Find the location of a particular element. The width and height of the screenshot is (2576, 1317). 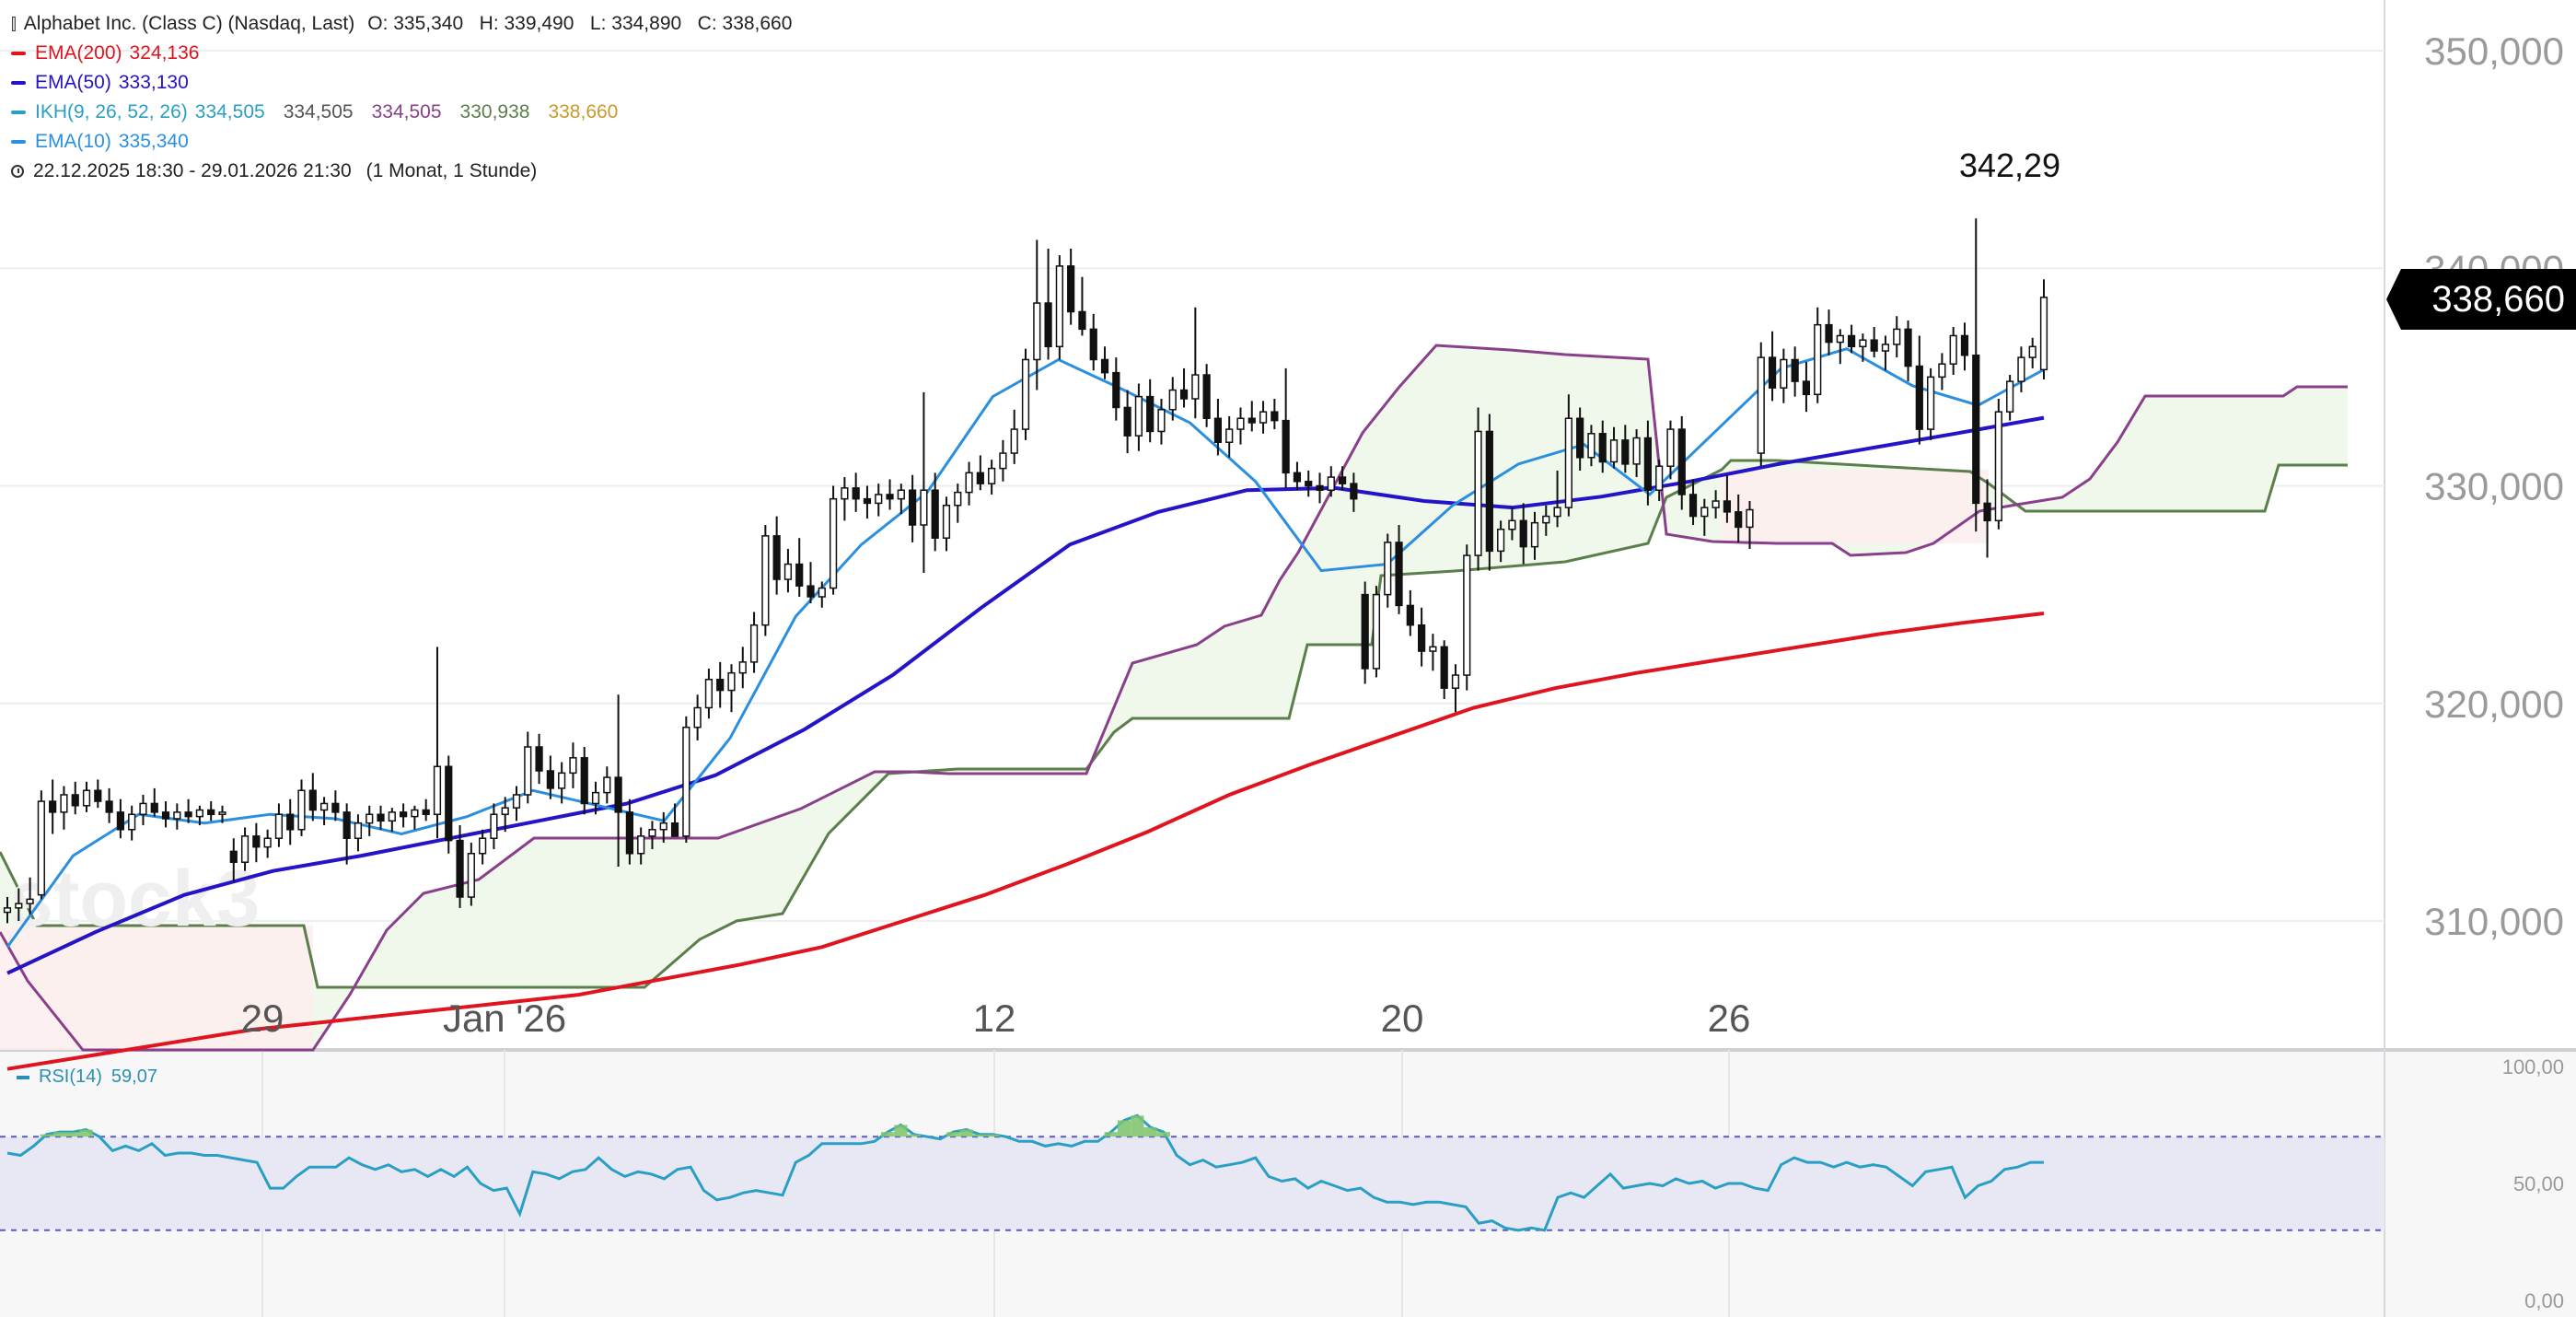

rsi-band-fill is located at coordinates (1192, 1183).